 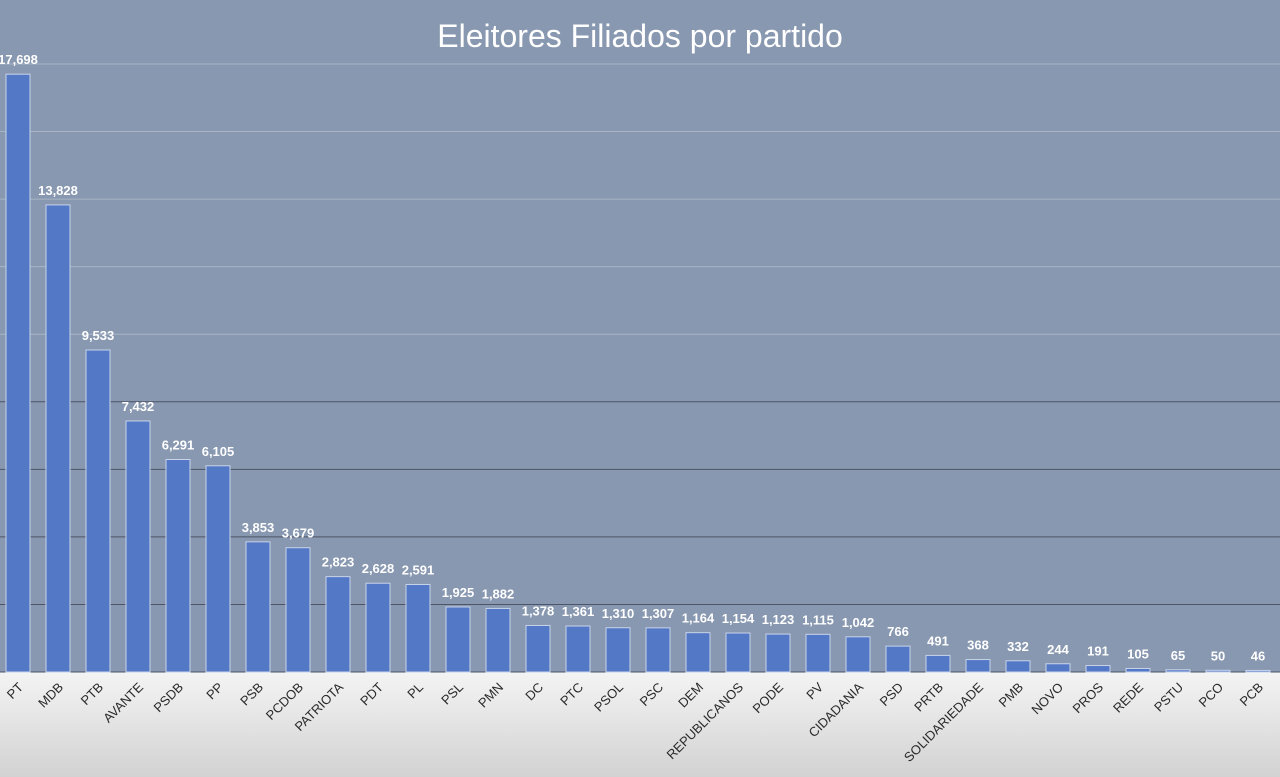 What do you see at coordinates (298, 533) in the screenshot?
I see `data-label: 3,679` at bounding box center [298, 533].